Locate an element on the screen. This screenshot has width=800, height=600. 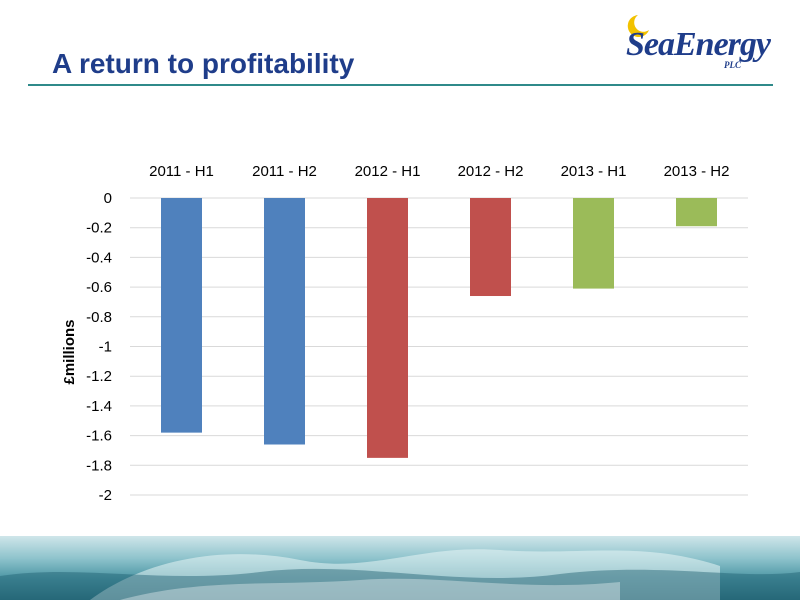
y-tick-labels: 0 -0.2 -0.4 -0.6 -0.8 -1 -1.2 -1.4 -1.6 -1.8 -2 is located at coordinates (99, 347).